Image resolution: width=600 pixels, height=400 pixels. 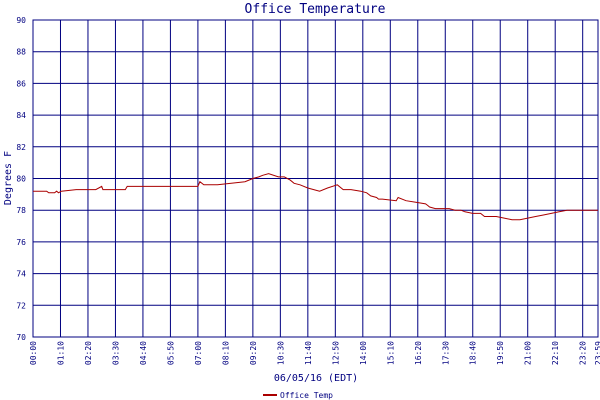 I want to click on x-tick-label: 17:30, so click(x=445, y=353).